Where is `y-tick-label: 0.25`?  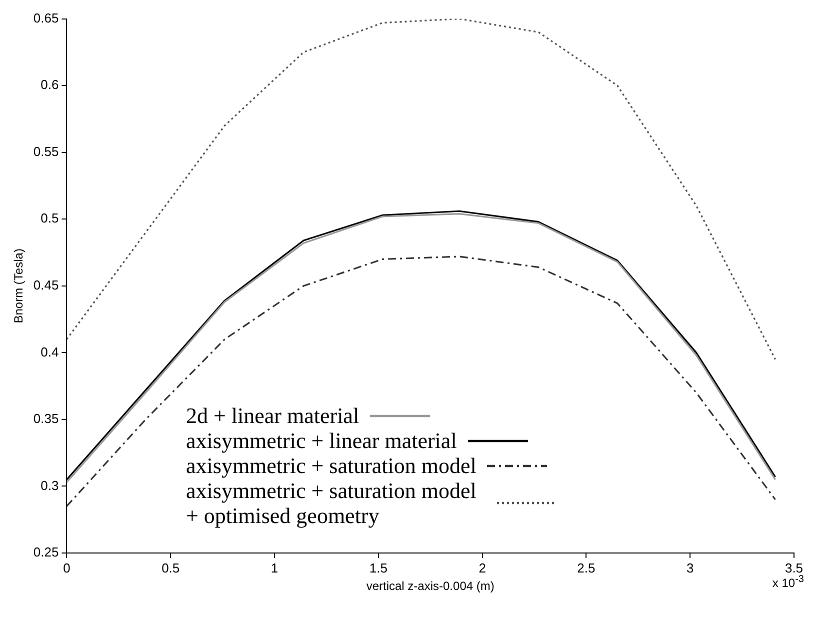 y-tick-label: 0.25 is located at coordinates (46, 552).